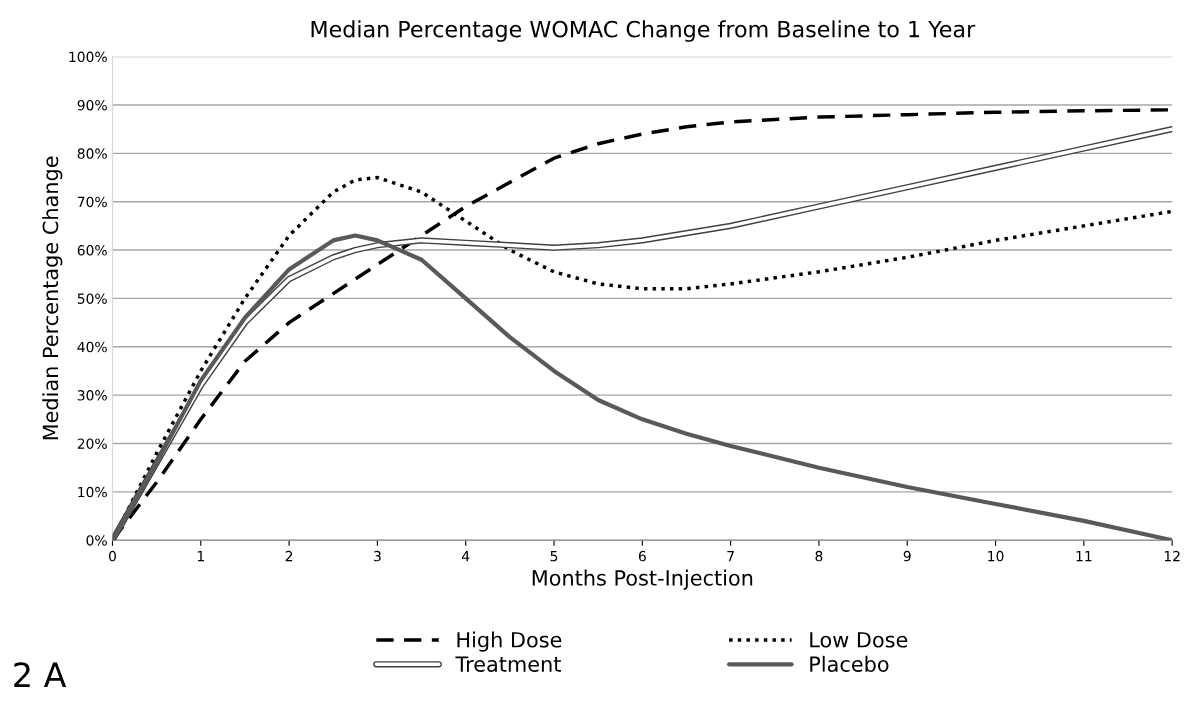 This screenshot has width=1184, height=708. I want to click on y-tick-label: 70%, so click(92, 202).